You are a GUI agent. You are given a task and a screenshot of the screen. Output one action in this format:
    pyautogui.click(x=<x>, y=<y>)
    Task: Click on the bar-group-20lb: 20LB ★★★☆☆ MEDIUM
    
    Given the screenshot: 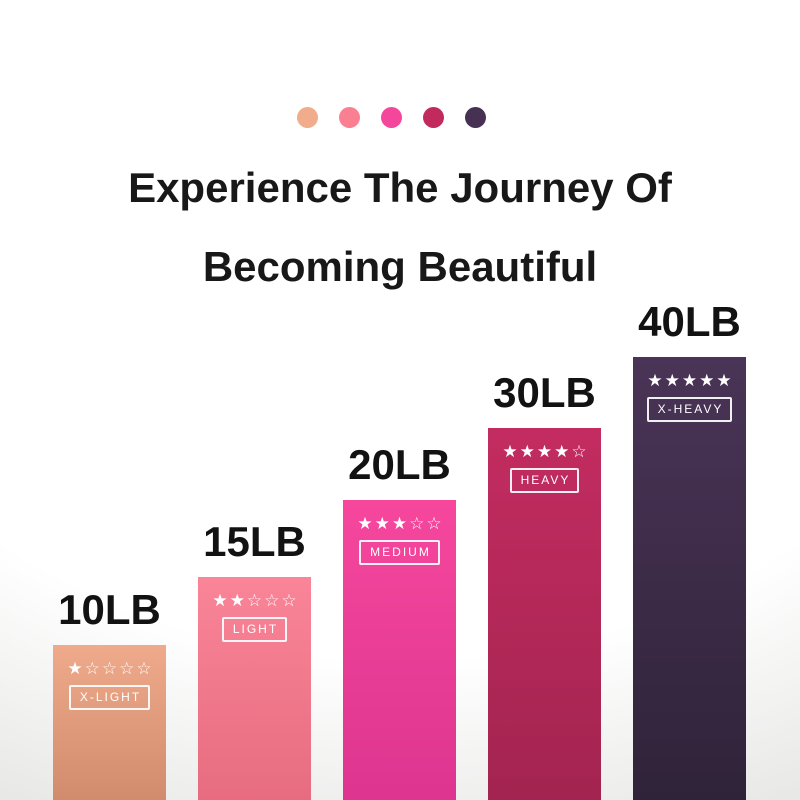 What is the action you would take?
    pyautogui.click(x=399, y=620)
    